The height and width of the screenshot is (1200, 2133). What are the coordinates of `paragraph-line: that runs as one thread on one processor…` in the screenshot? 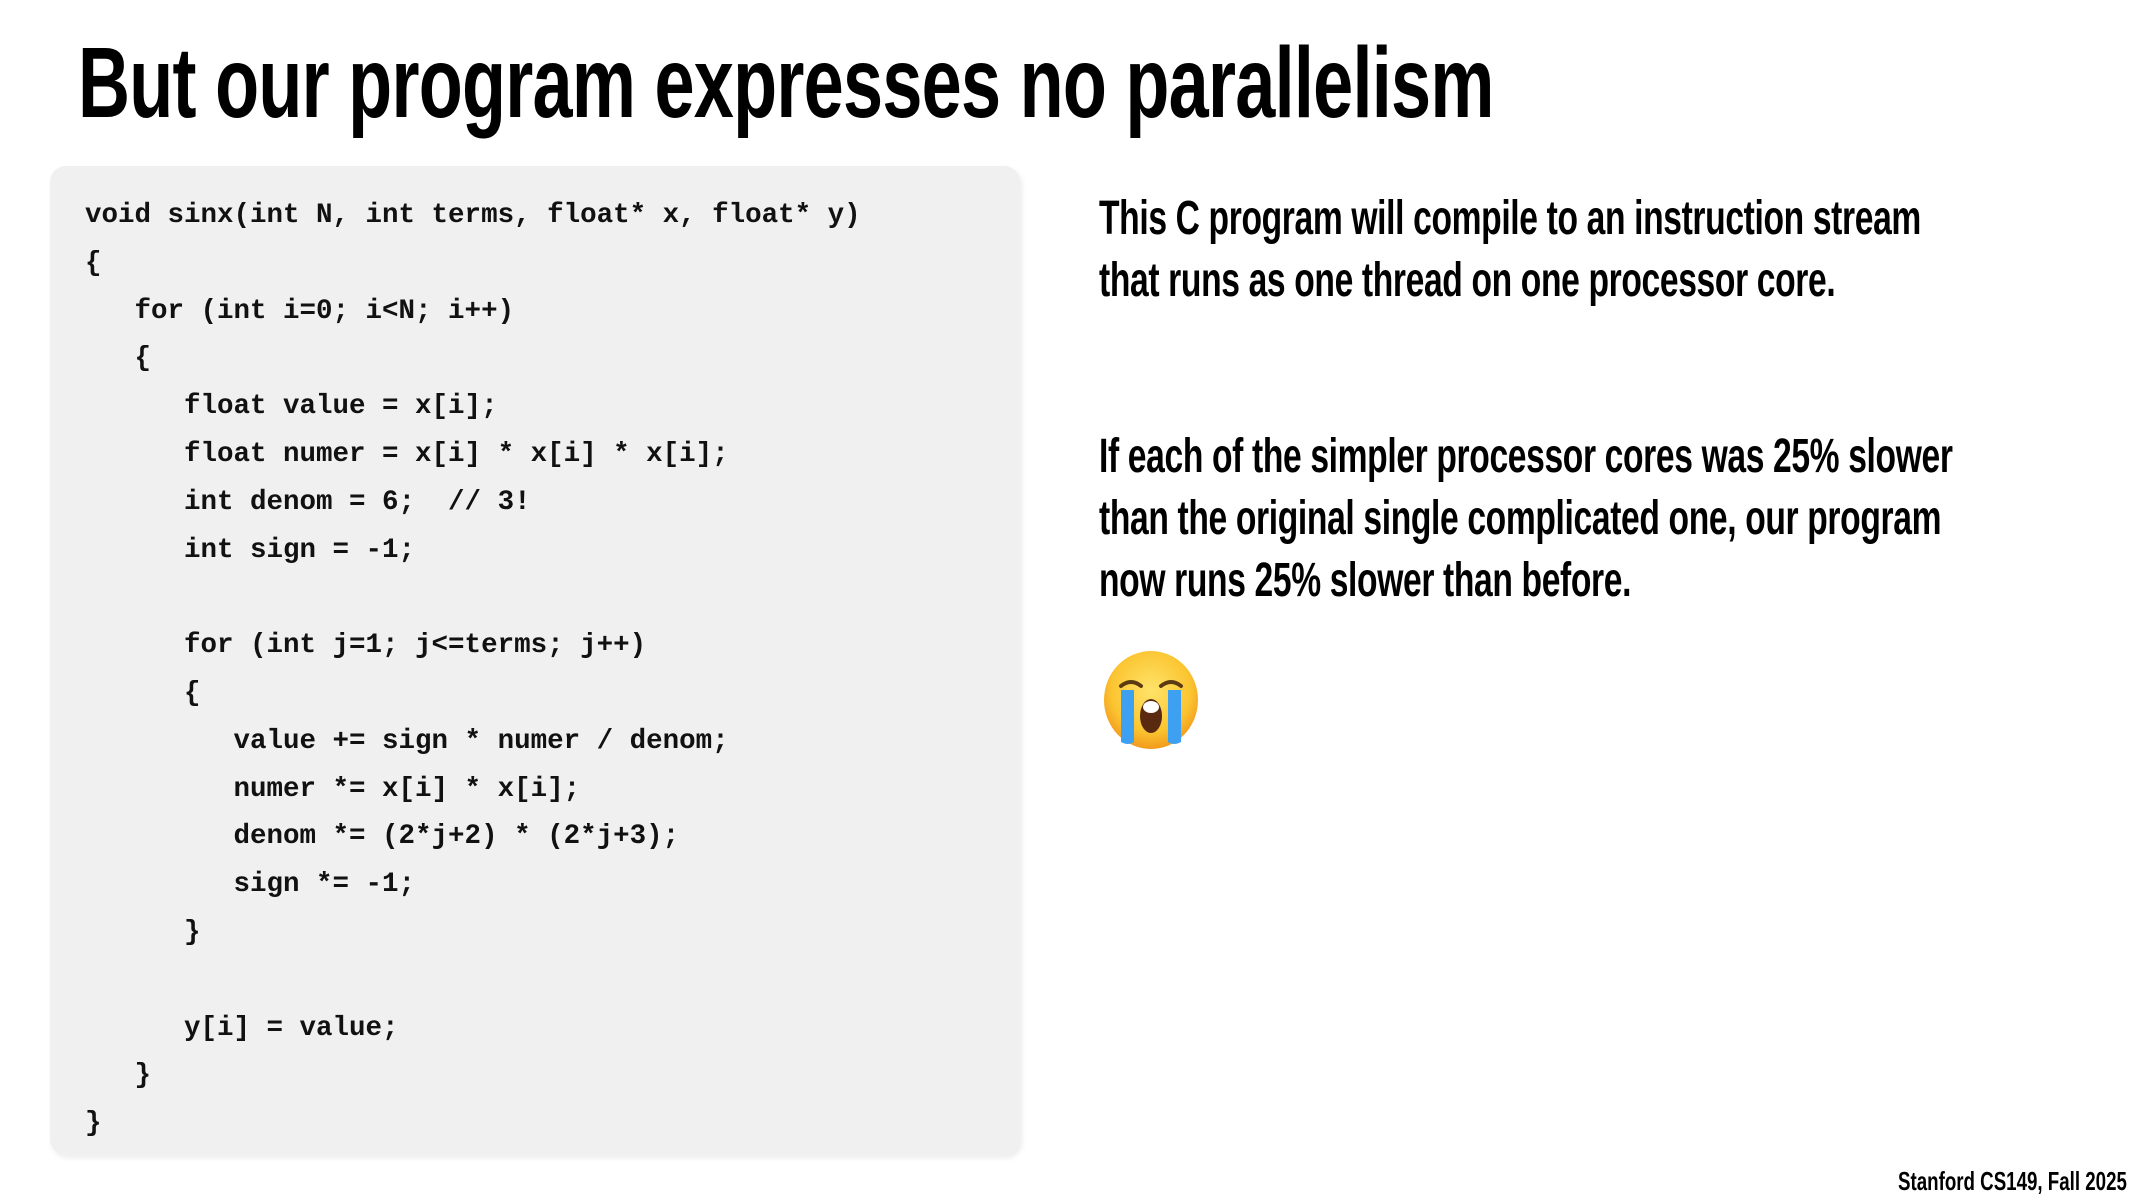 It's located at (1467, 280).